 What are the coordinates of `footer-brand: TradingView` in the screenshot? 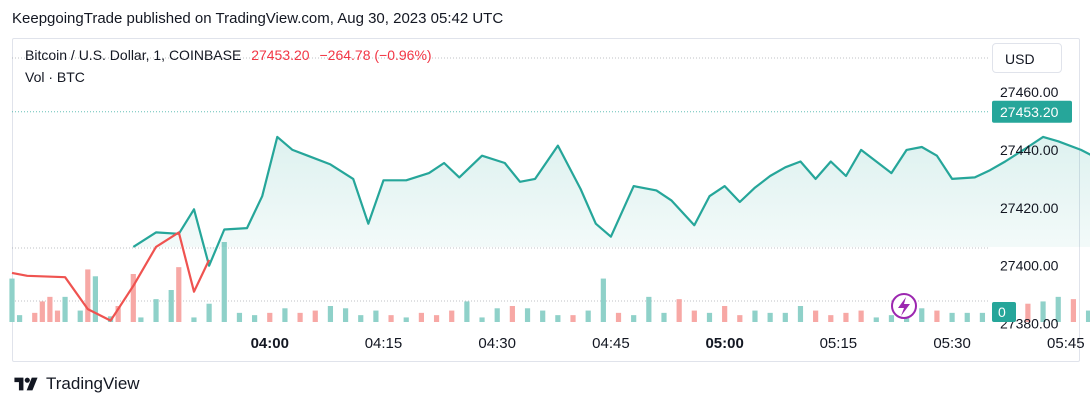 It's located at (76, 384).